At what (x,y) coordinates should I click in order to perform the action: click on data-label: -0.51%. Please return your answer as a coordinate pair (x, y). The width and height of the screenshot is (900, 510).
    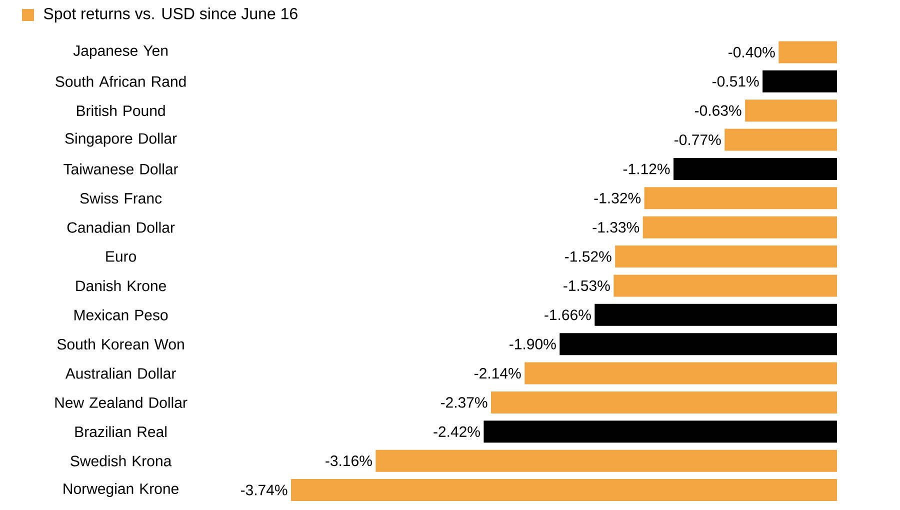
    Looking at the image, I should click on (735, 81).